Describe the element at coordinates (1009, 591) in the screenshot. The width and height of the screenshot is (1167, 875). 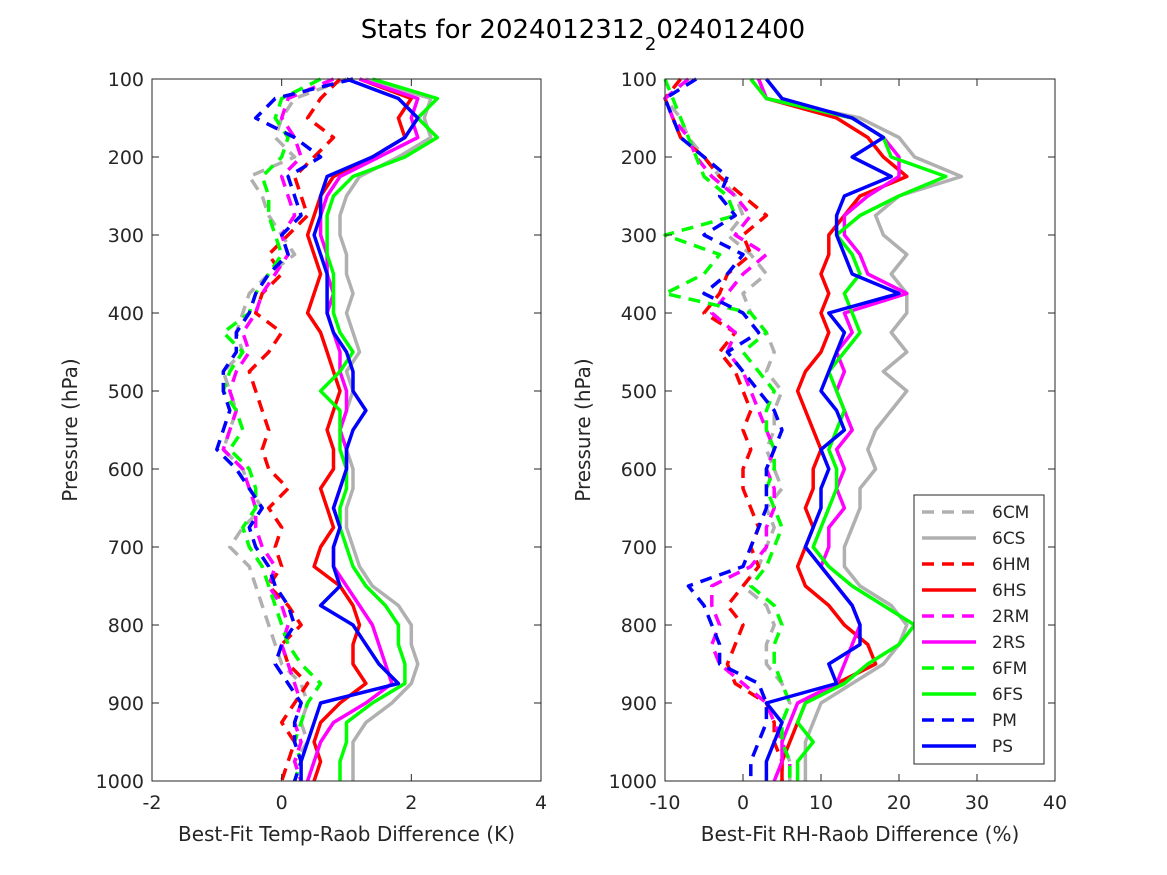
I see `legend-label-6hs: 6HS` at that location.